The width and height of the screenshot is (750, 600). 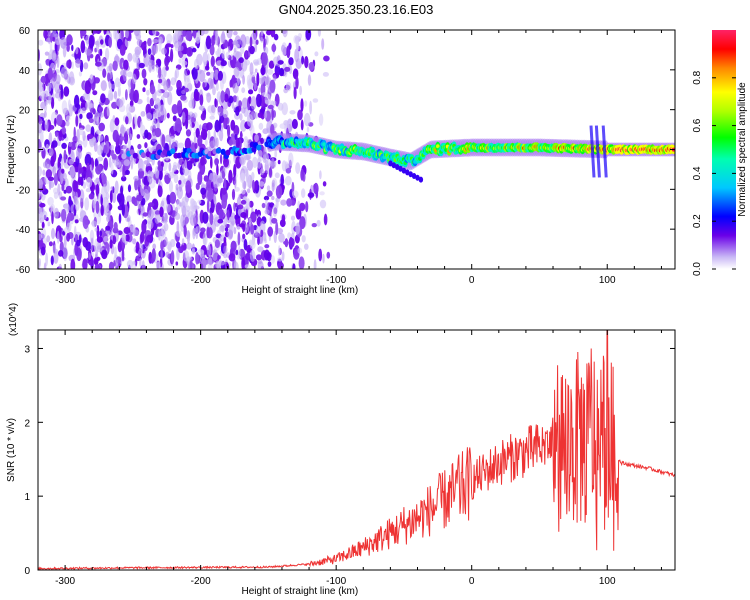 I want to click on y-axis-title: SNR (10 * v/v), so click(x=11, y=450).